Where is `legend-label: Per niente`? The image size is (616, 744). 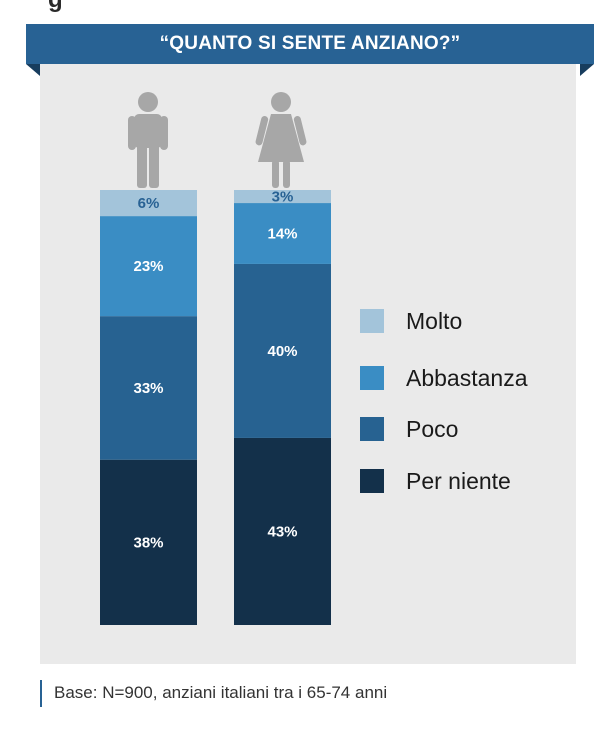 legend-label: Per niente is located at coordinates (458, 481).